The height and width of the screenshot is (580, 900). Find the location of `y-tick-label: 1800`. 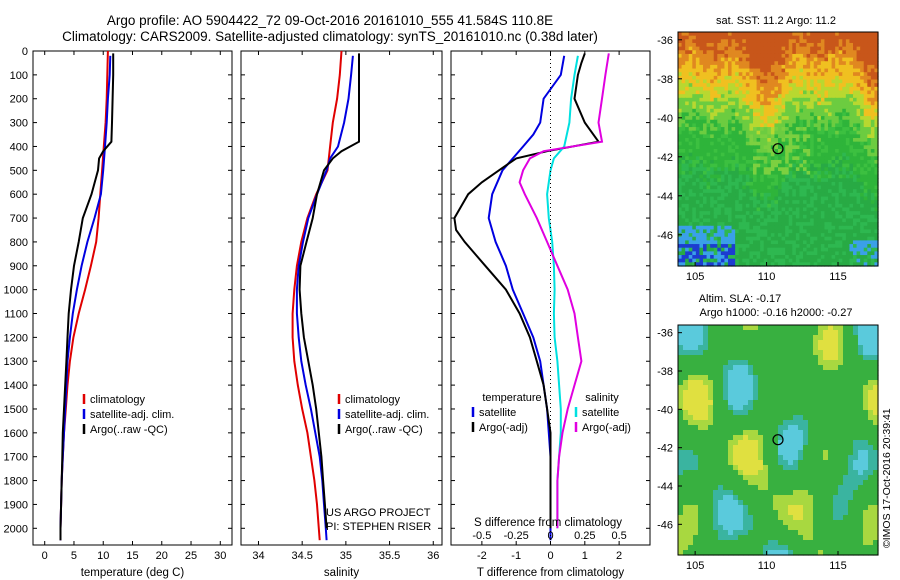

y-tick-label: 1800 is located at coordinates (16, 482).